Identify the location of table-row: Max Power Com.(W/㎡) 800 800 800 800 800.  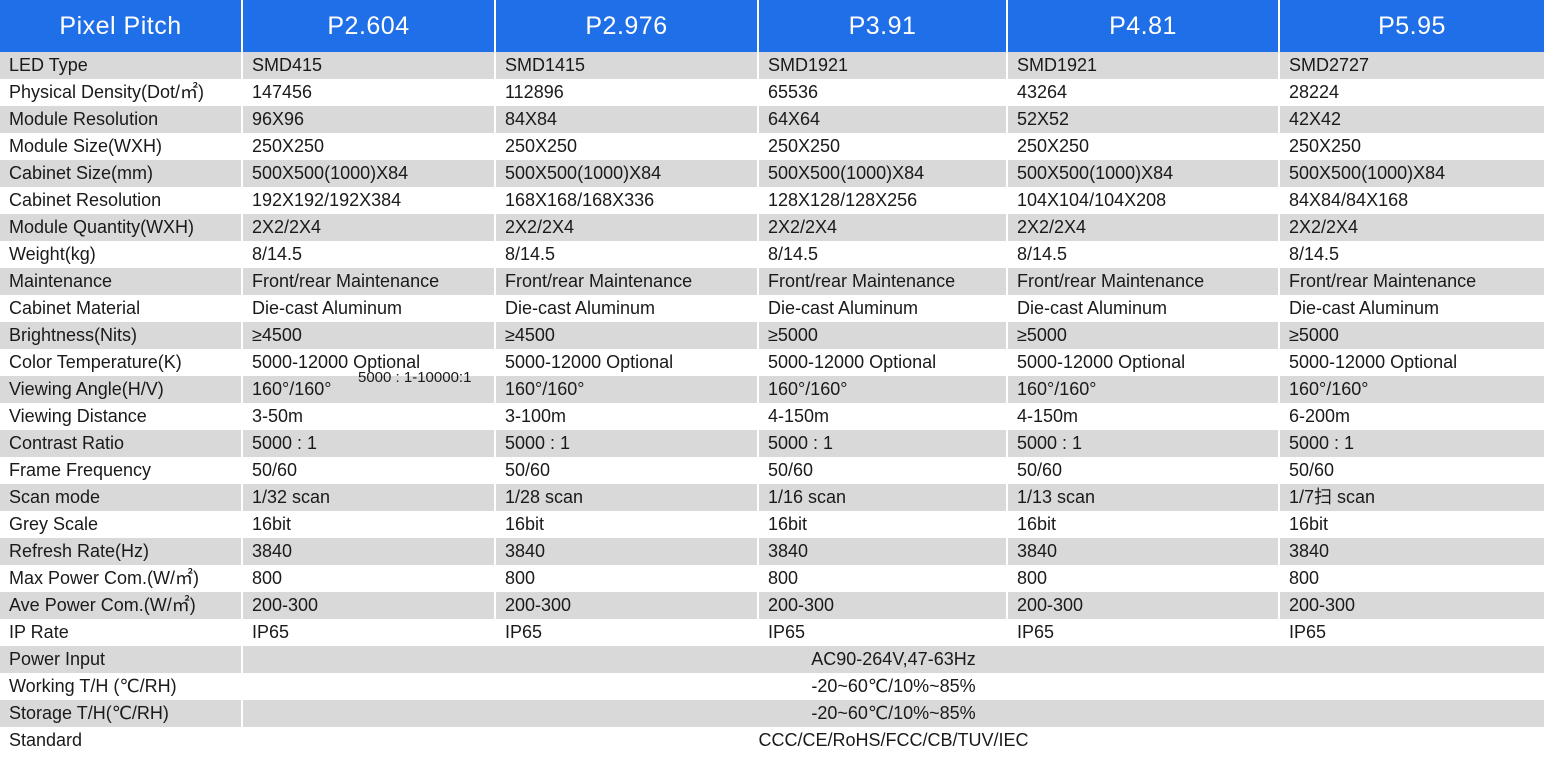
(772, 578).